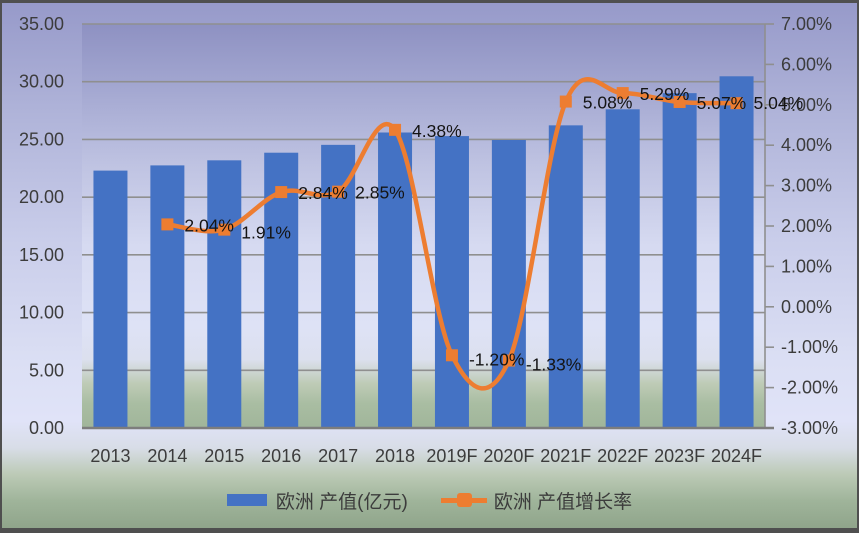 The image size is (859, 533). I want to click on right-axis-label: 2.00%, so click(806, 226).